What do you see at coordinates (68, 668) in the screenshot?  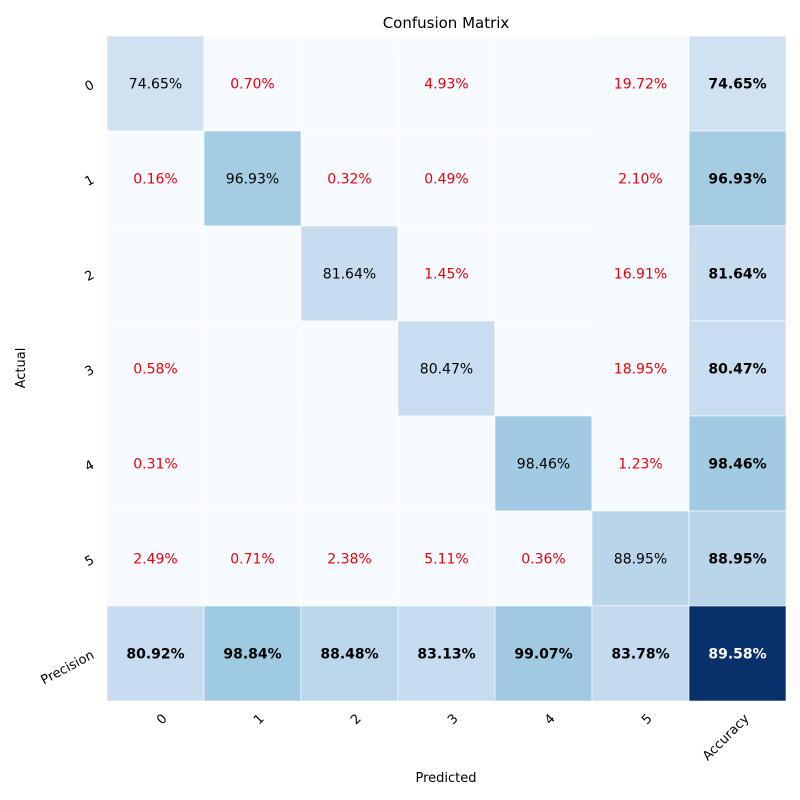 I see `y-tick-label: Precision` at bounding box center [68, 668].